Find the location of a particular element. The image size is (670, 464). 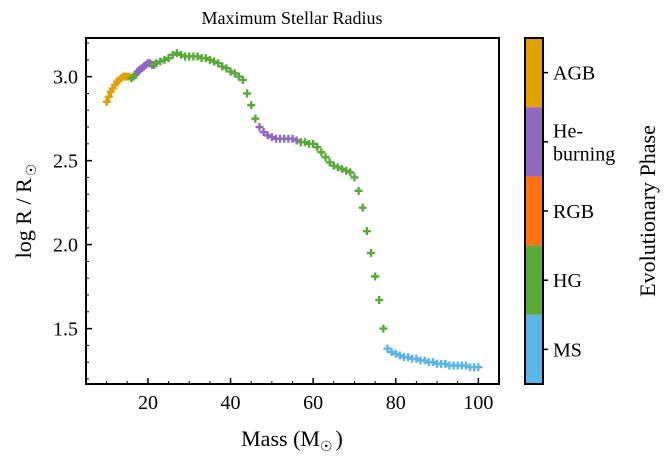

colorbar-tick-label-line: RGB is located at coordinates (573, 212).